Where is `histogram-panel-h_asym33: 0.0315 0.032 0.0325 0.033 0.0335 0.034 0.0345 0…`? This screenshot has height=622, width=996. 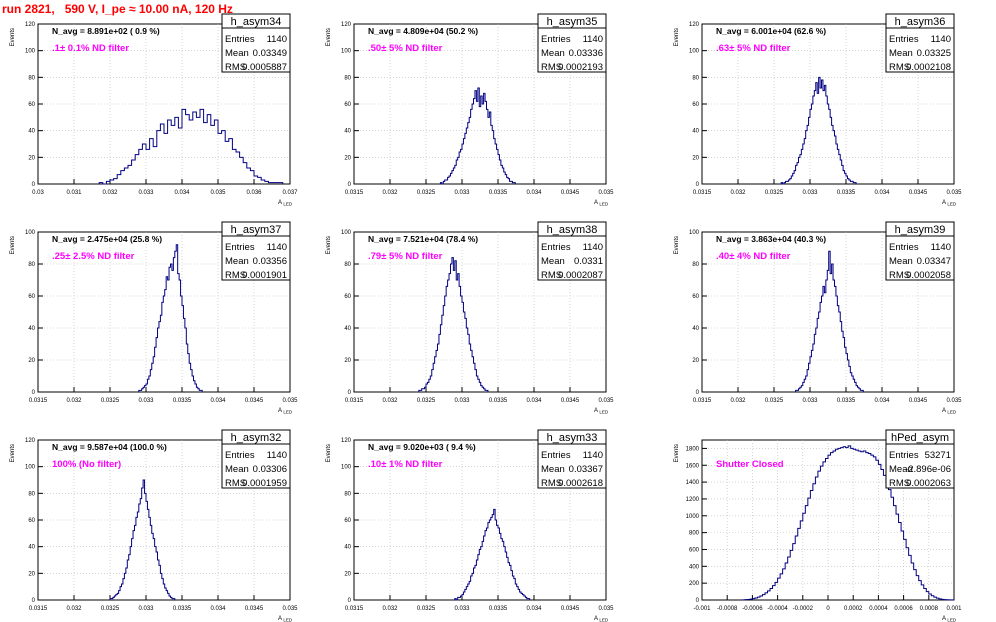
histogram-panel-h_asym33: 0.0315 0.032 0.0325 0.033 0.0335 0.034 0.0345 0… is located at coordinates (470, 525).